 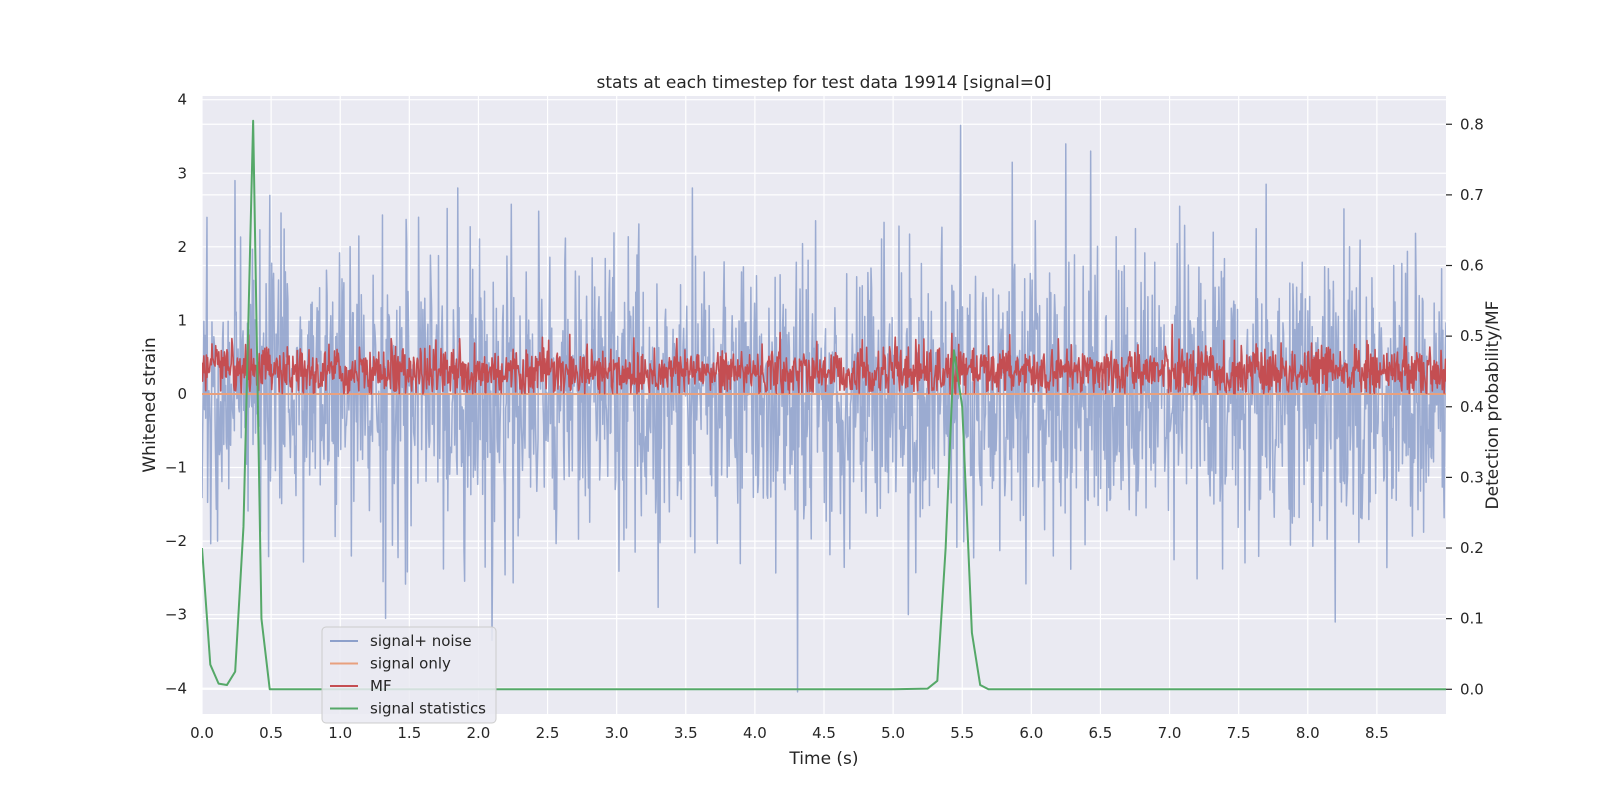 What do you see at coordinates (421, 641) in the screenshot?
I see `legend-label: signal+ noise` at bounding box center [421, 641].